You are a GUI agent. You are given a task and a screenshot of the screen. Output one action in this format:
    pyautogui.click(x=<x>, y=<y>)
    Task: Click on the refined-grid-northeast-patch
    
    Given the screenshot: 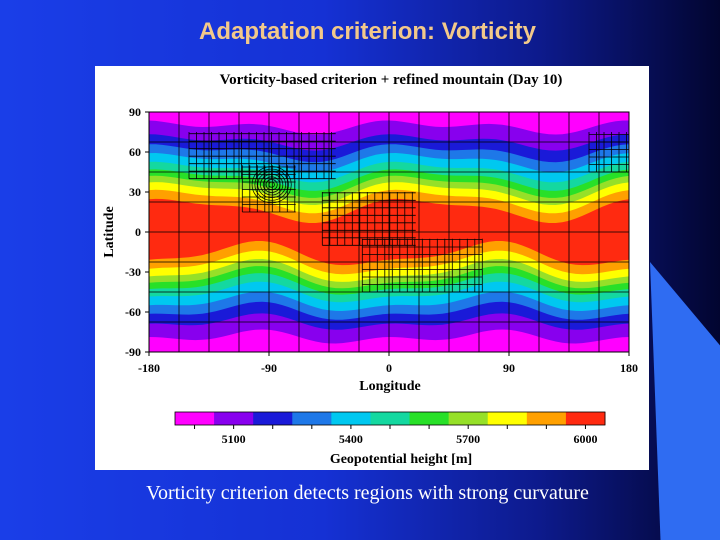 What is the action you would take?
    pyautogui.click(x=608, y=152)
    